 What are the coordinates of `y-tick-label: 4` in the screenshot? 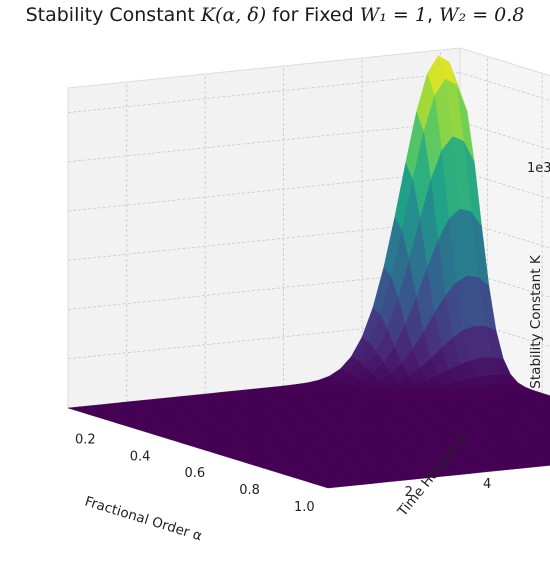 It's located at (487, 484).